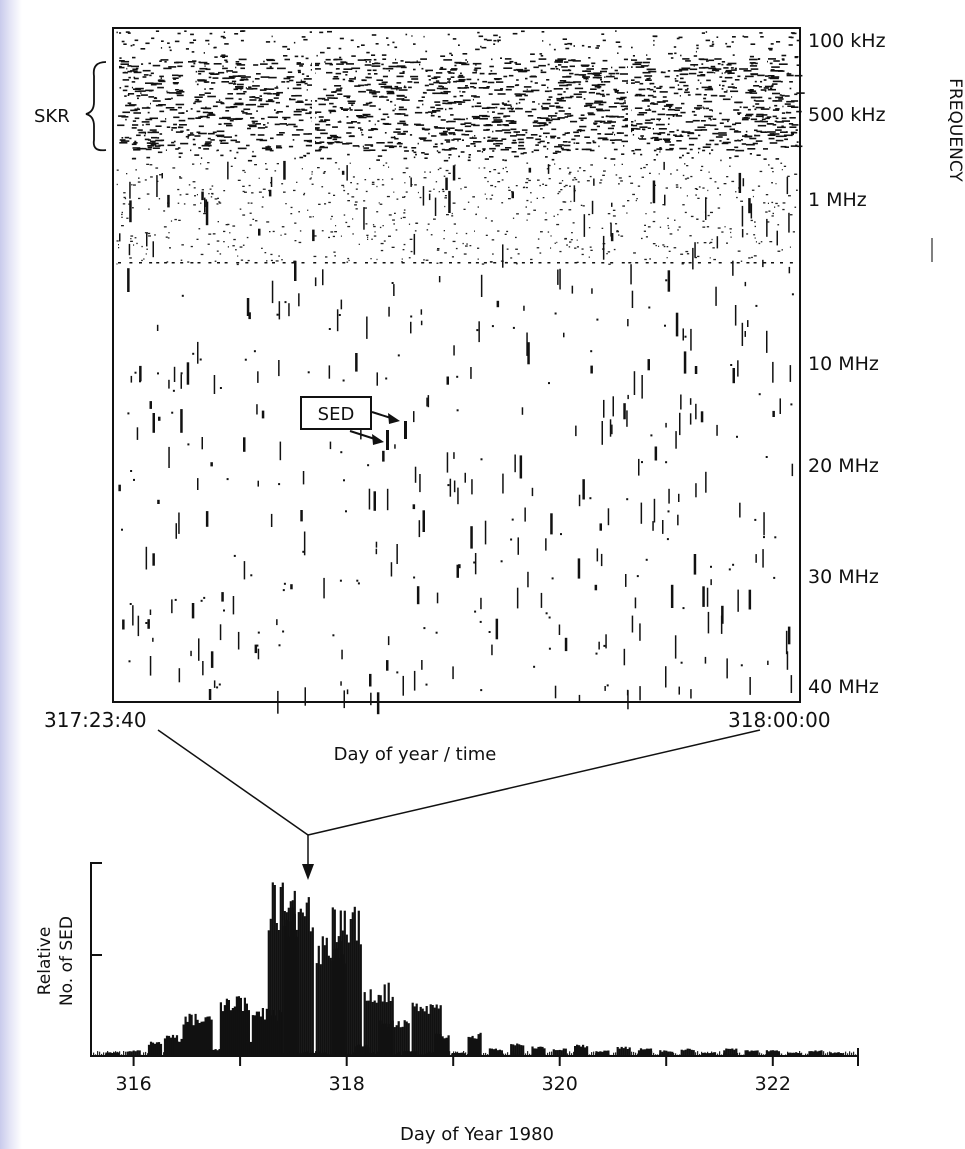 This screenshot has height=1149, width=965. What do you see at coordinates (634, 1053) in the screenshot?
I see `hist-fine-bar` at bounding box center [634, 1053].